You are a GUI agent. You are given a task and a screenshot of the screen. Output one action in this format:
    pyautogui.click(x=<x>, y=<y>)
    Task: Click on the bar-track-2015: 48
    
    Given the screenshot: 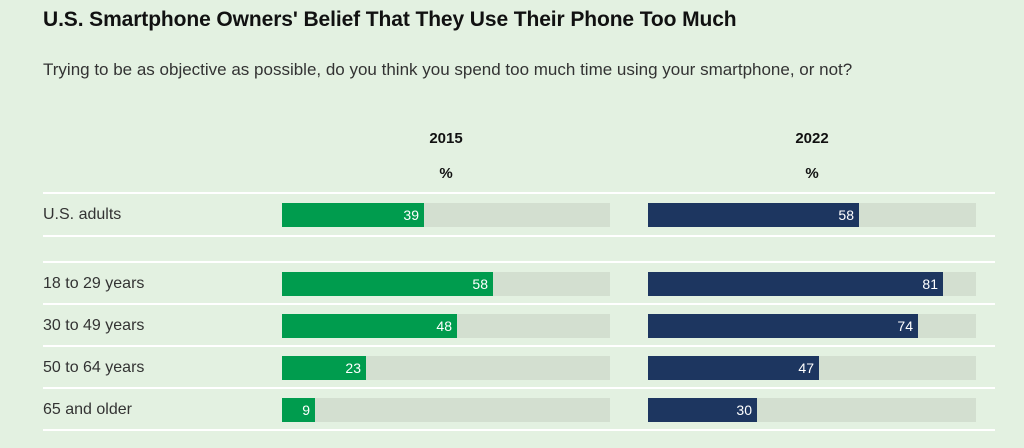 What is the action you would take?
    pyautogui.click(x=446, y=326)
    